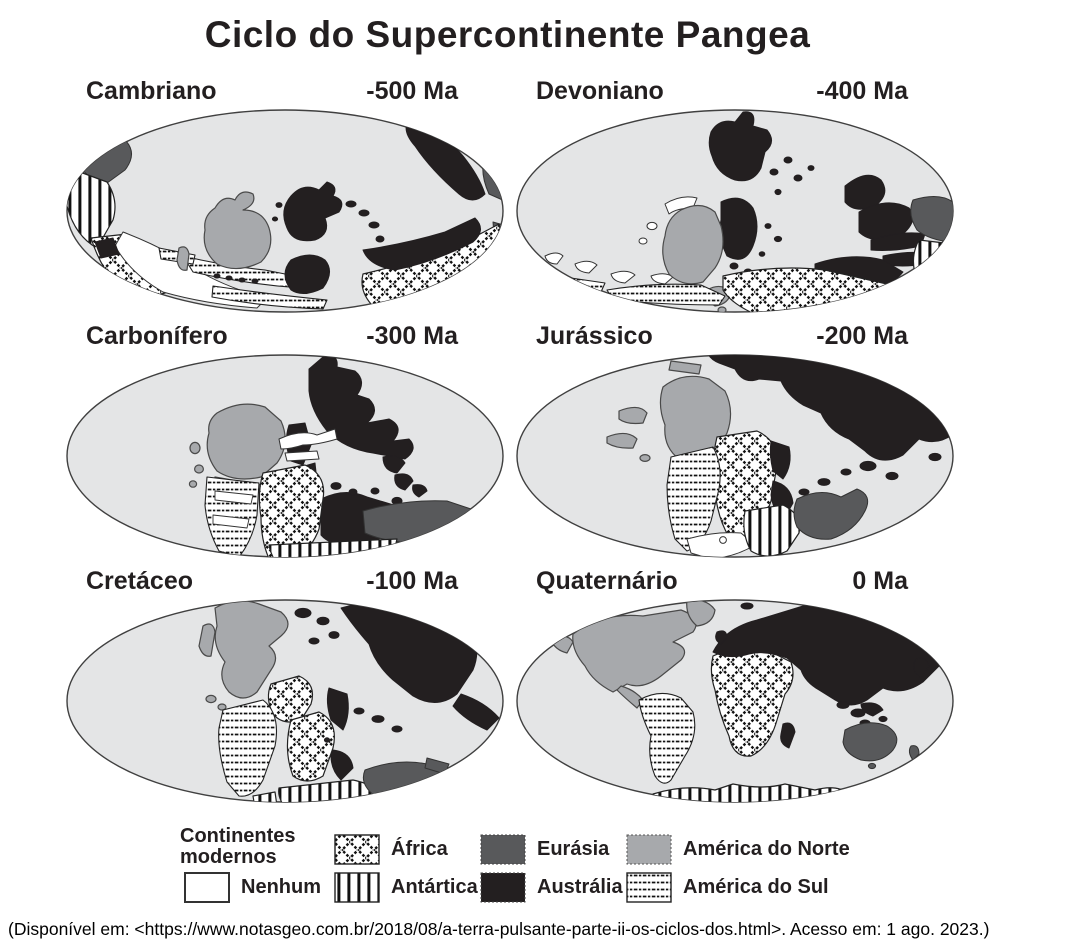  Describe the element at coordinates (285, 337) in the screenshot. I see `panel-header: Carbonífero -300 Ma` at that location.